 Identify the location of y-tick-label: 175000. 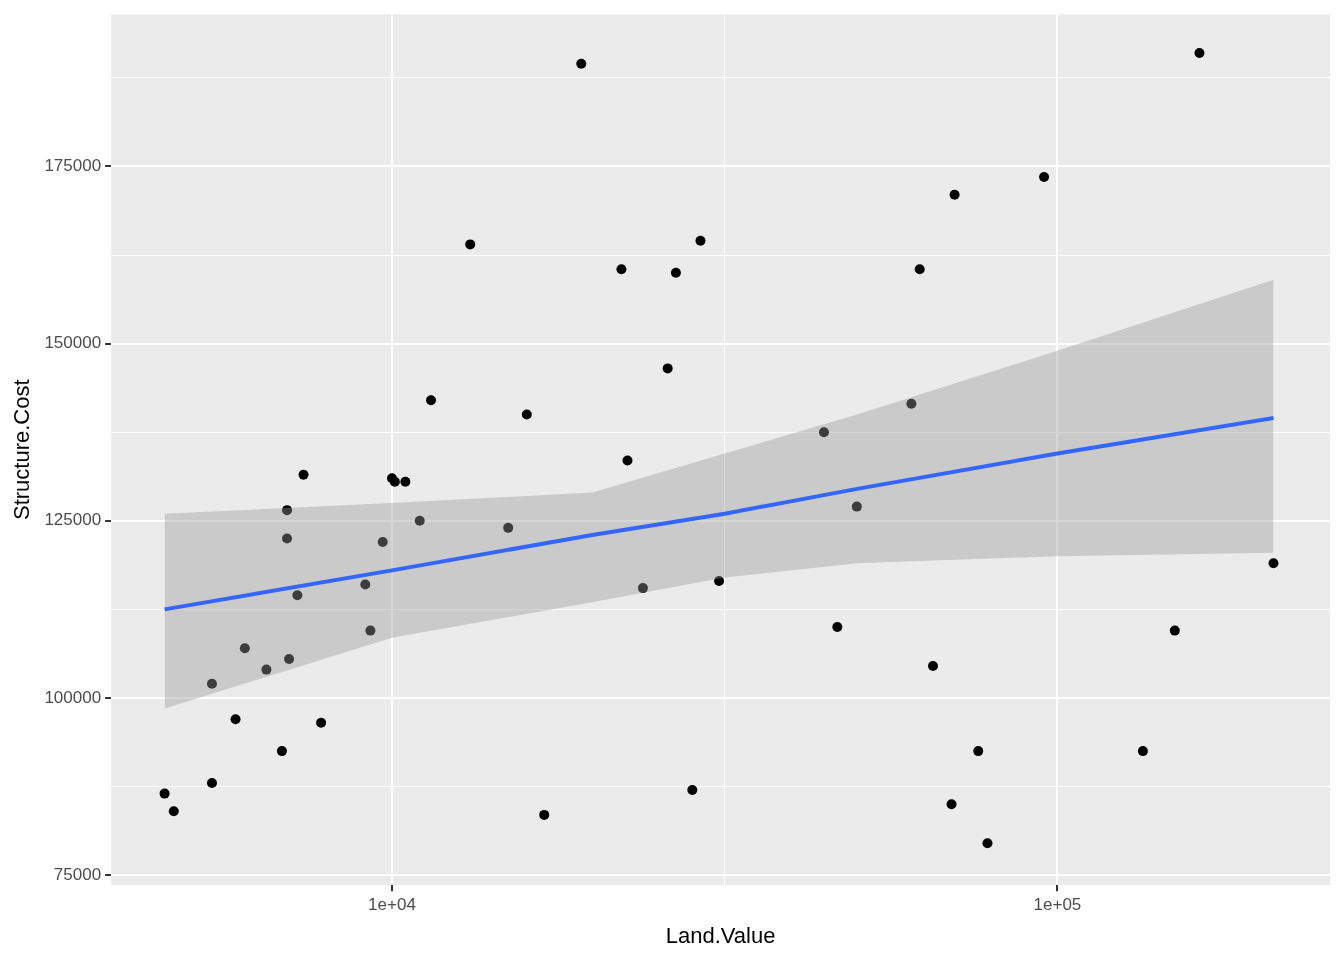
(73, 166).